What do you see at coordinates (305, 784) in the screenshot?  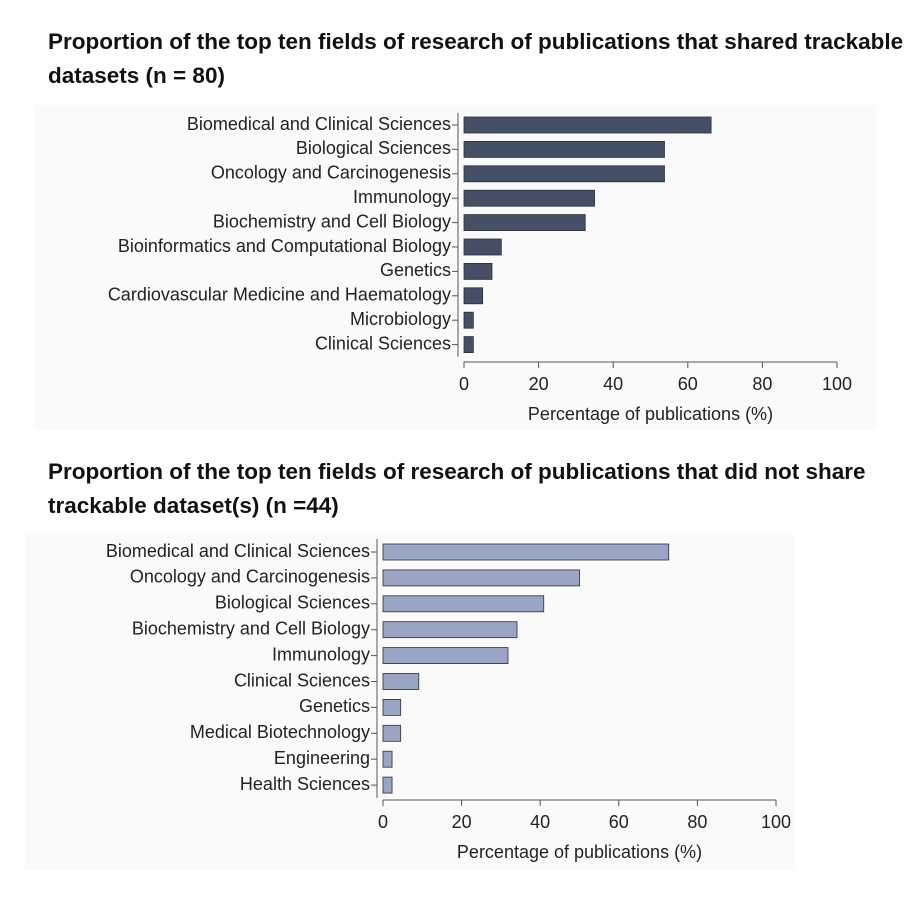 I see `y-tick-label: Health Sciences` at bounding box center [305, 784].